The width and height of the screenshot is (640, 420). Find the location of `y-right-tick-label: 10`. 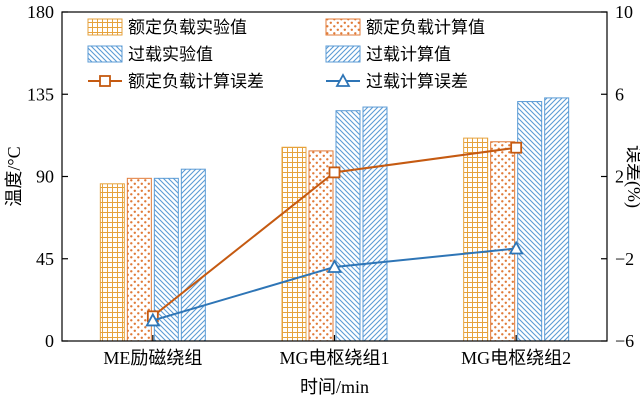

y-right-tick-label: 10 is located at coordinates (624, 12).